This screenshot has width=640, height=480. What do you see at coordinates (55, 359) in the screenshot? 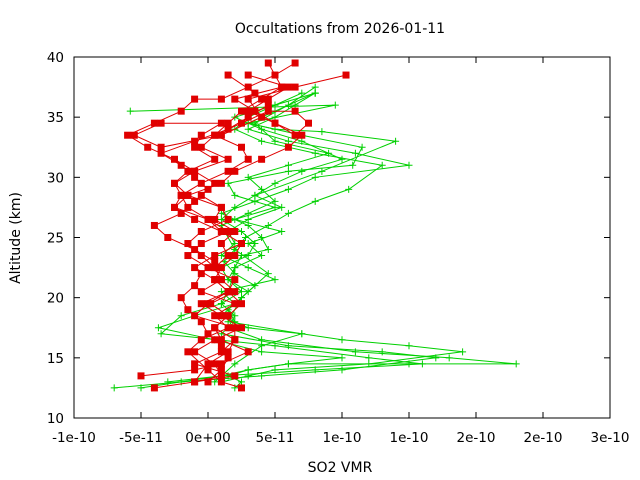
I see `y-tick-label: 15` at bounding box center [55, 359].